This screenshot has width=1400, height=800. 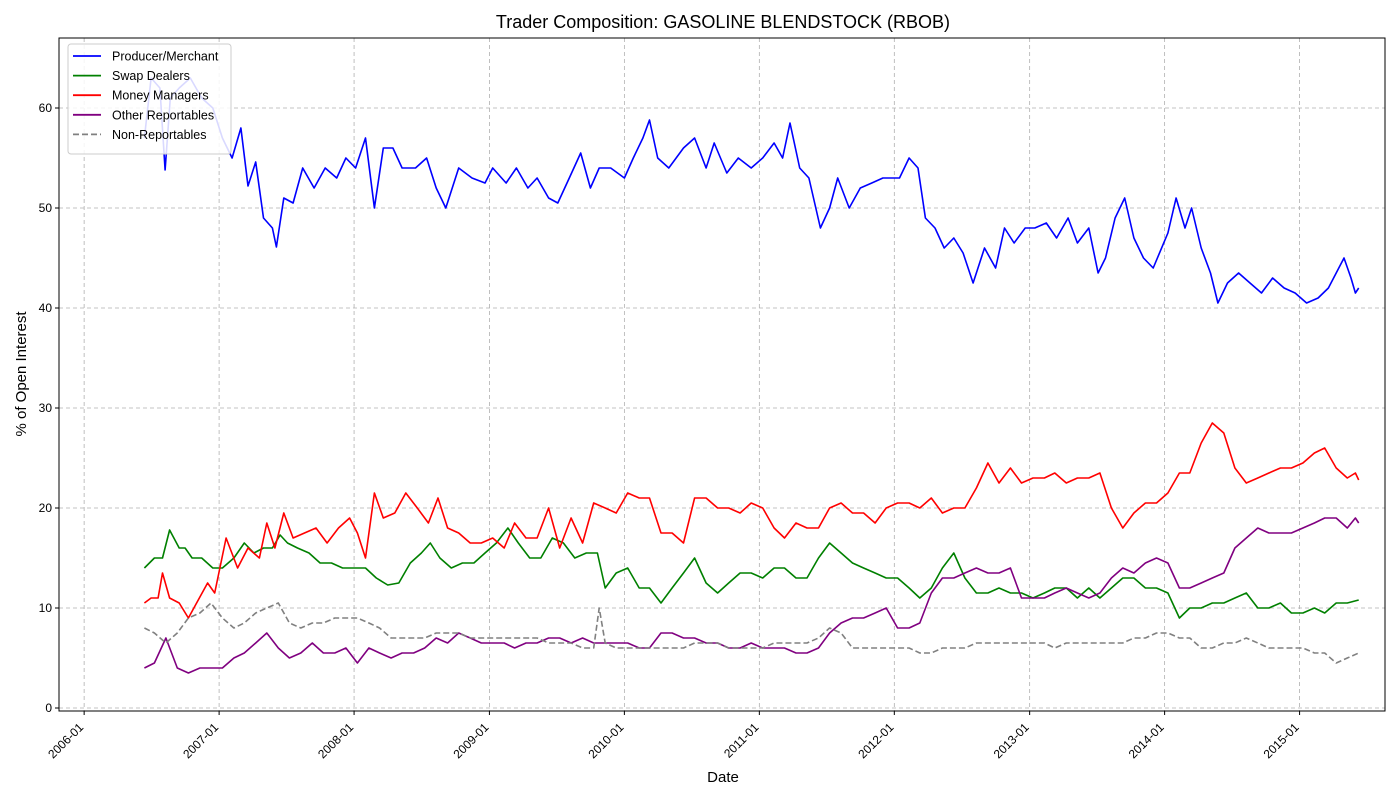 What do you see at coordinates (46, 108) in the screenshot?
I see `y-tick-label: 60` at bounding box center [46, 108].